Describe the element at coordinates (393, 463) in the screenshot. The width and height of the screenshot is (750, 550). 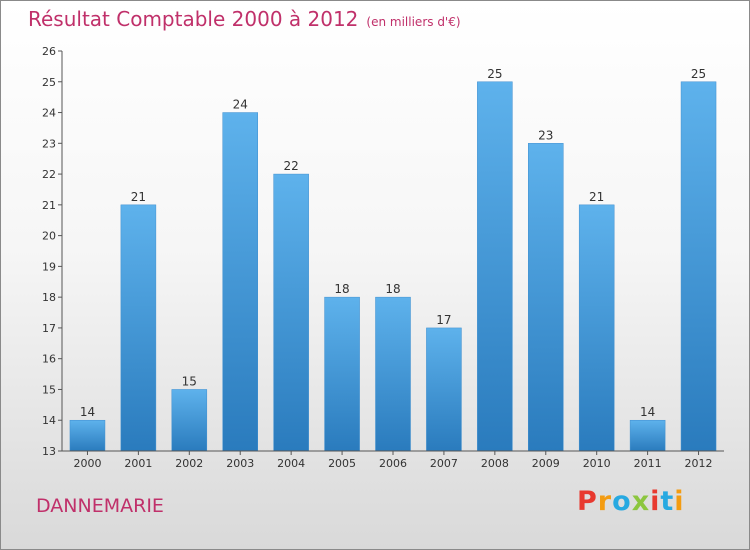
I see `x-tick-label: 2006` at that location.